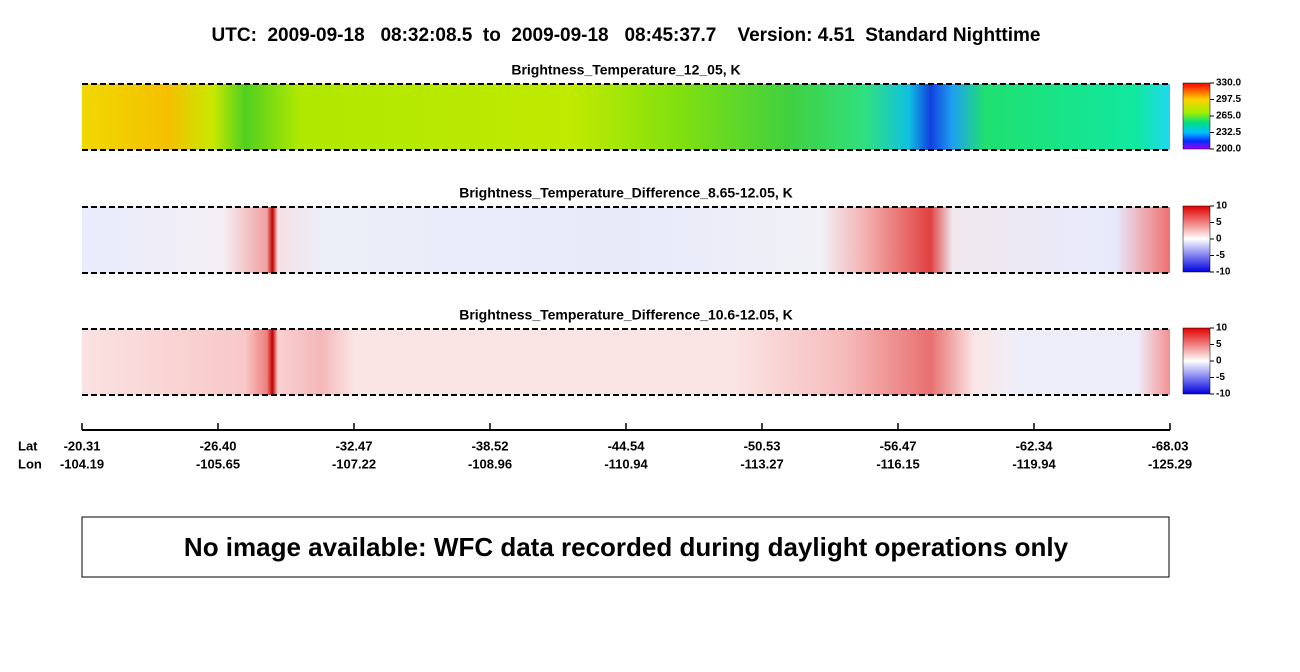 This screenshot has height=672, width=1300. What do you see at coordinates (1035, 445) in the screenshot?
I see `lat-tick-label: -62.34` at bounding box center [1035, 445].